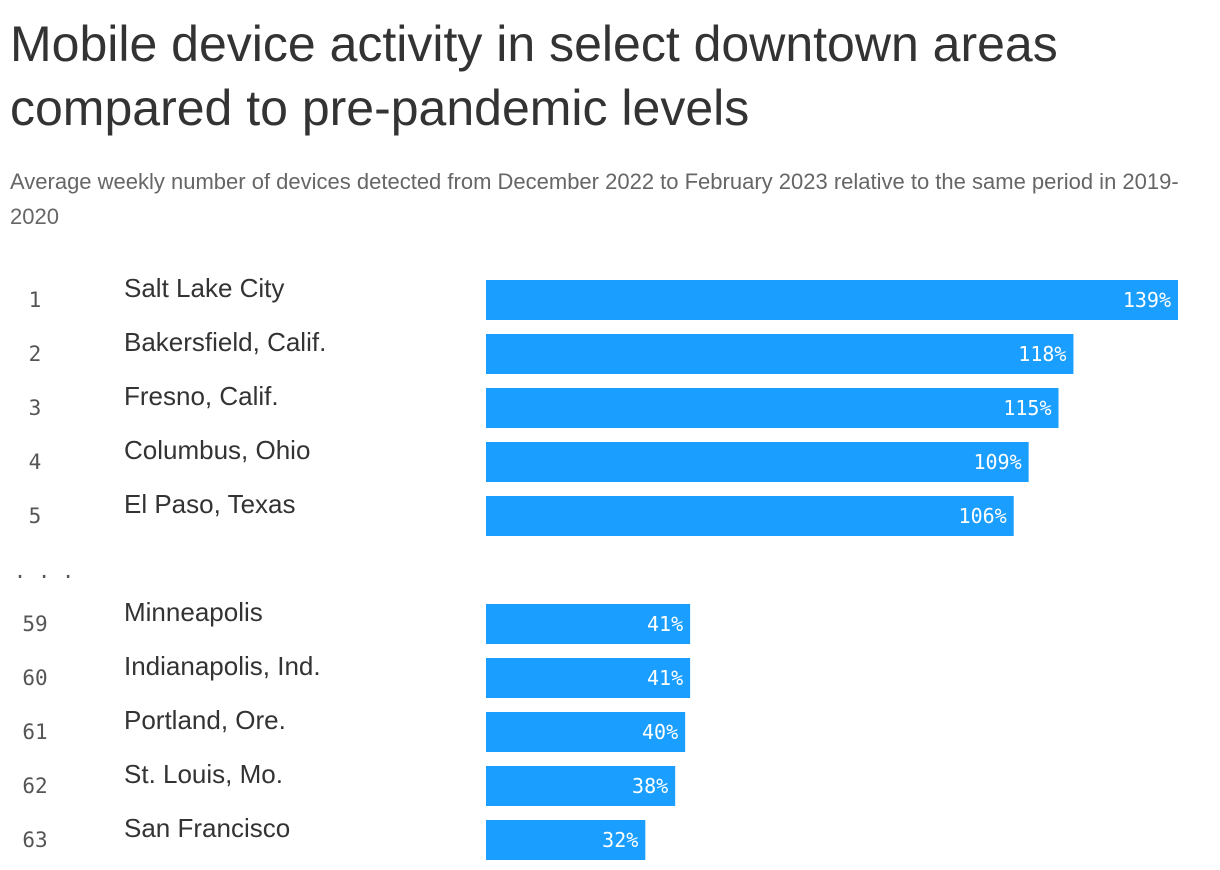 The width and height of the screenshot is (1220, 870). I want to click on rank-label: 62, so click(34, 786).